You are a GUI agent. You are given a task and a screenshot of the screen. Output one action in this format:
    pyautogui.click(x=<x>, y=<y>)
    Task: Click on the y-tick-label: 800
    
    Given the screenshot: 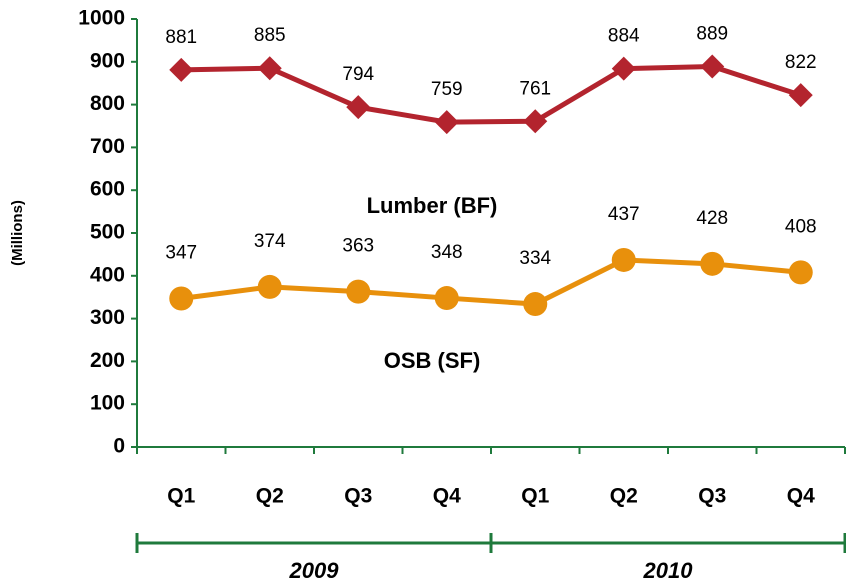 What is the action you would take?
    pyautogui.click(x=107, y=103)
    